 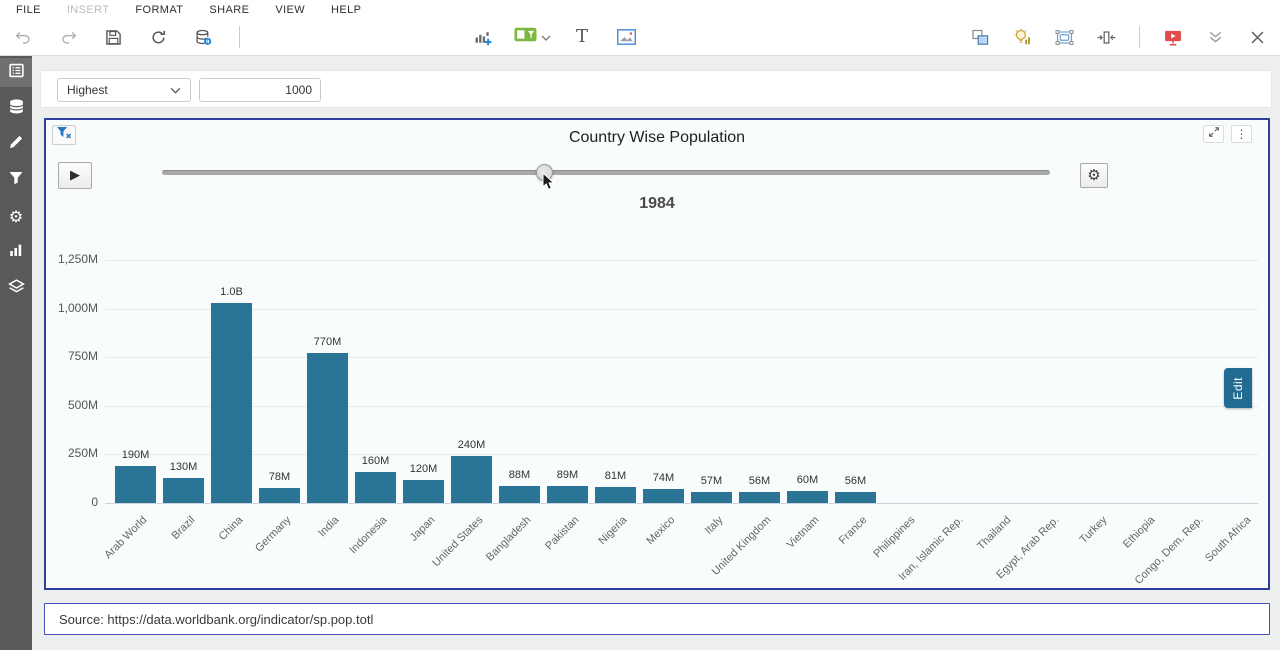 I want to click on menu-share: SHARE, so click(x=229, y=9).